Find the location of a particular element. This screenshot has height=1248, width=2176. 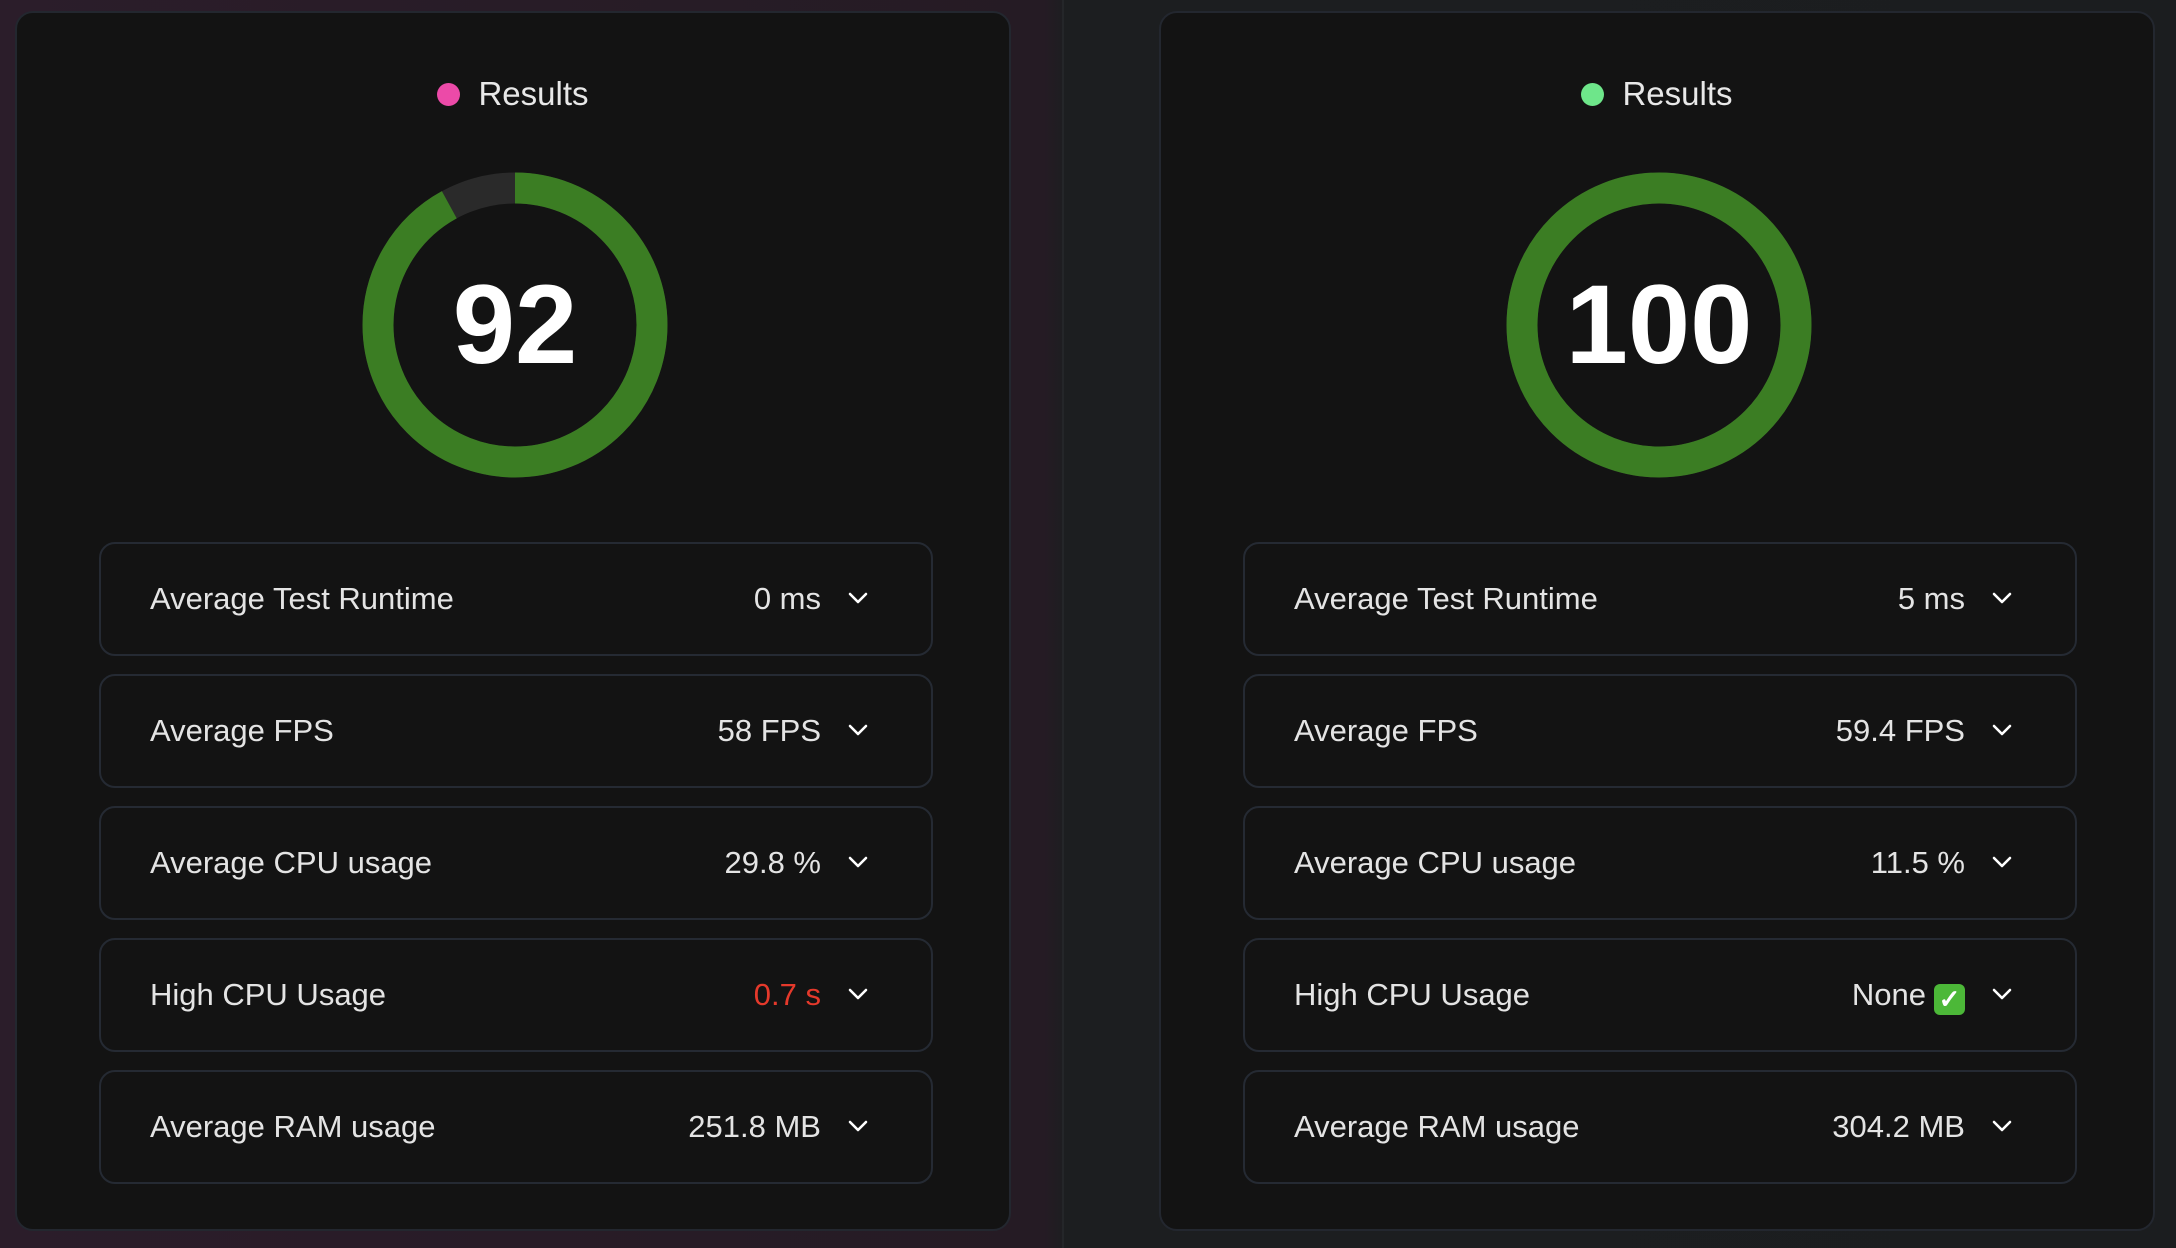

metric-value: None ✓ is located at coordinates (1908, 995).